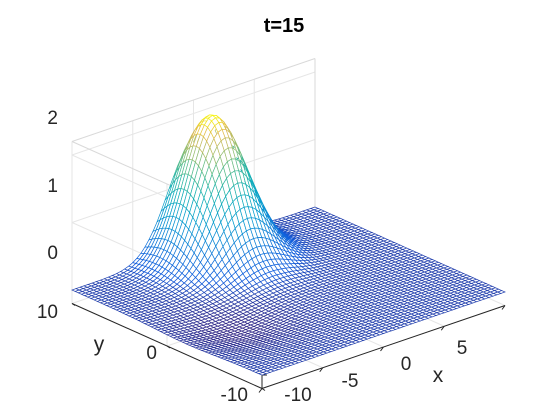  Describe the element at coordinates (47, 312) in the screenshot. I see `y-tick-label-10: 10` at that location.